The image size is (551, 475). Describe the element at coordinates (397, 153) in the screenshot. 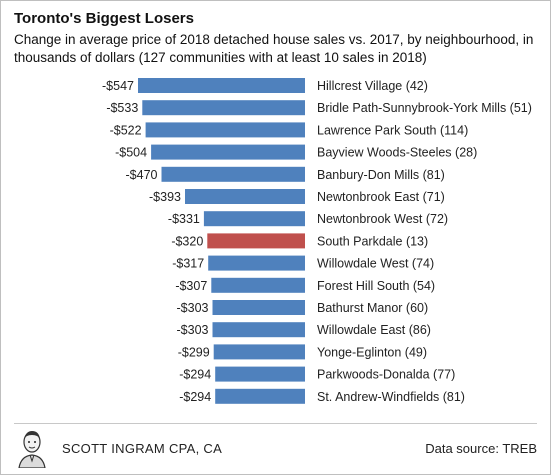

I see `category-label: Bayview Woods-Steeles (28)` at that location.